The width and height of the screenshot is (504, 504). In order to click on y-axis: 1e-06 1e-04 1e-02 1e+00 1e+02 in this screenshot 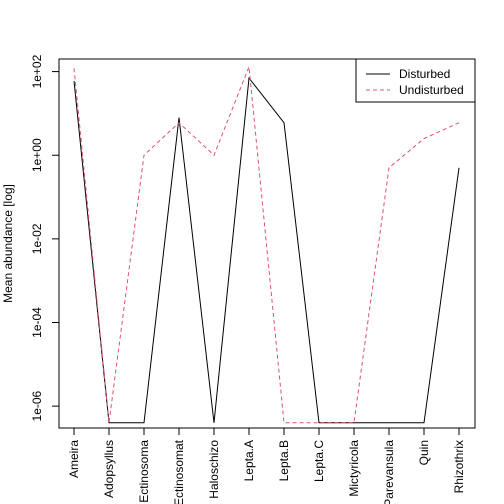, I will do `click(44, 237)`.